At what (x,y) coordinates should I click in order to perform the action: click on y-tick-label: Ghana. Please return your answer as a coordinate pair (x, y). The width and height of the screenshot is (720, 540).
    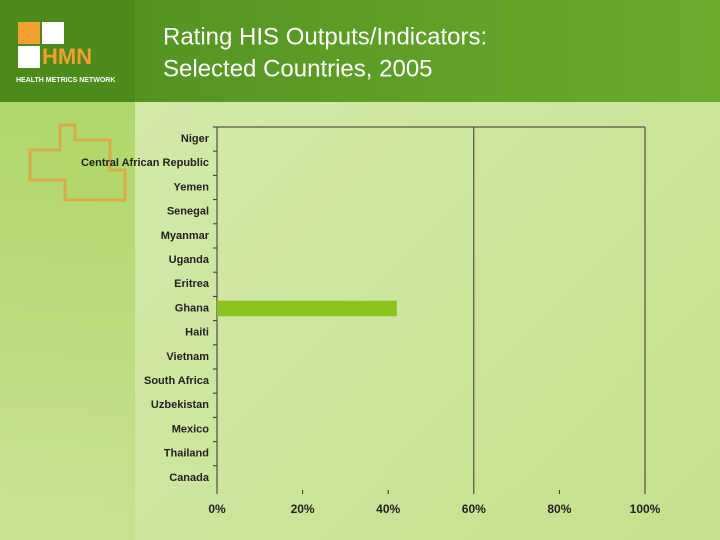
    Looking at the image, I should click on (192, 308).